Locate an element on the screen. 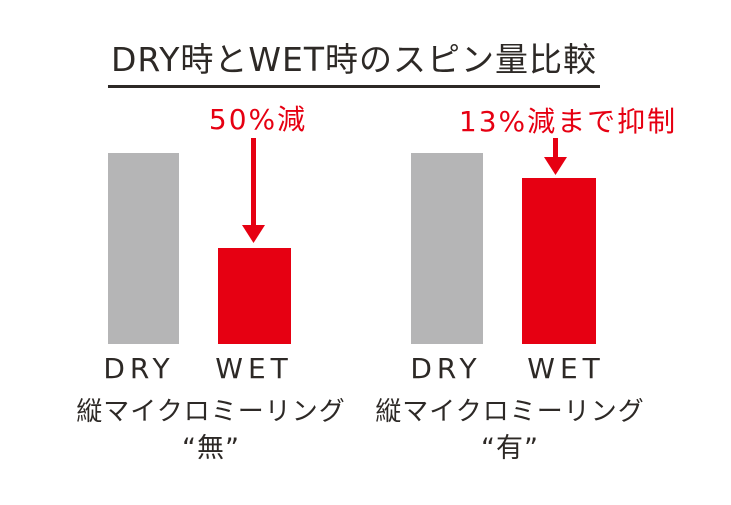  bar-wet-with-milling is located at coordinates (559, 261).